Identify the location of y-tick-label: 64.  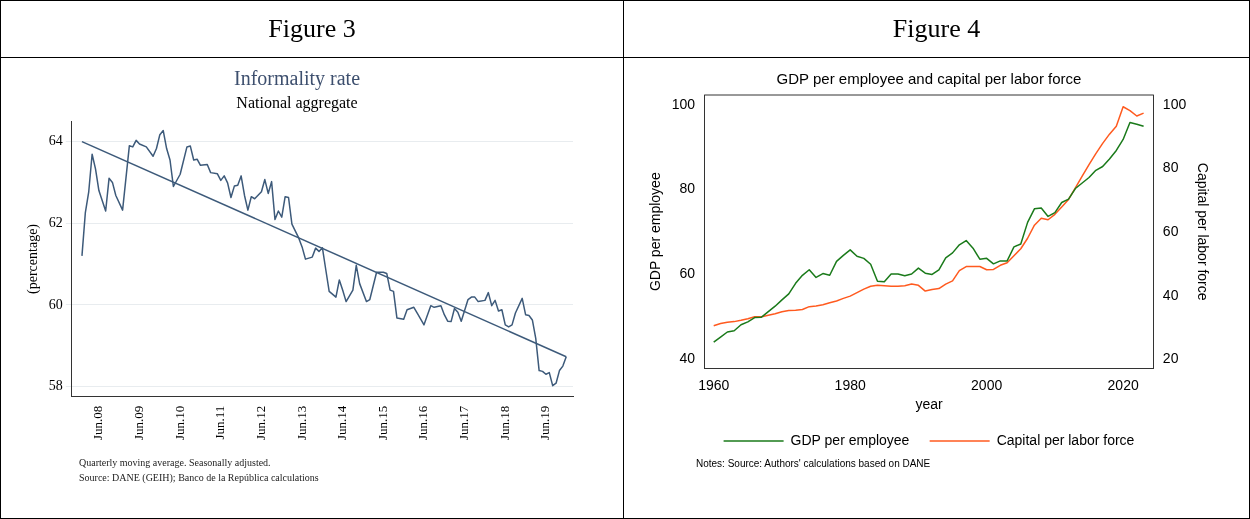
(55, 141).